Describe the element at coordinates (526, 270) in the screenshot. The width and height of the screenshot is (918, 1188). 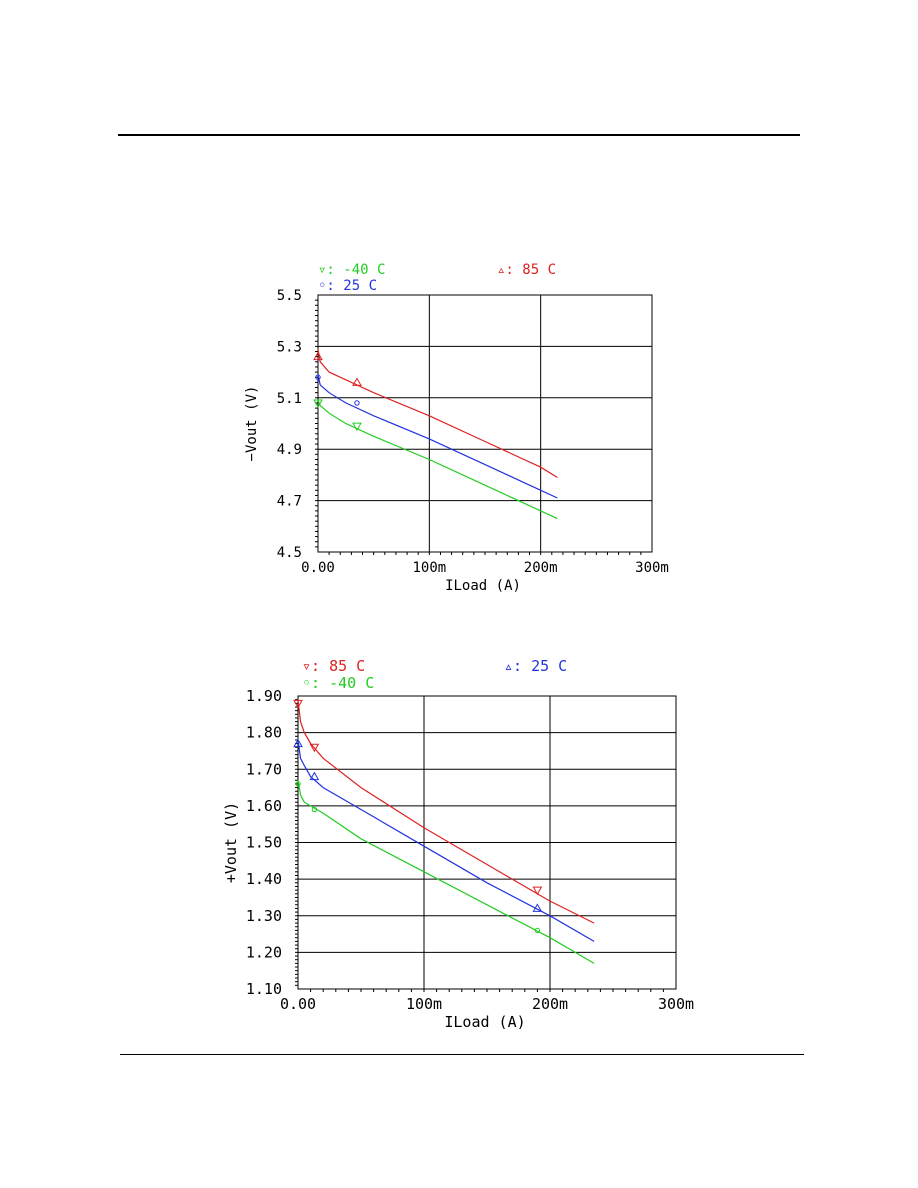
I see `legend-entry: ▵: 85 C` at that location.